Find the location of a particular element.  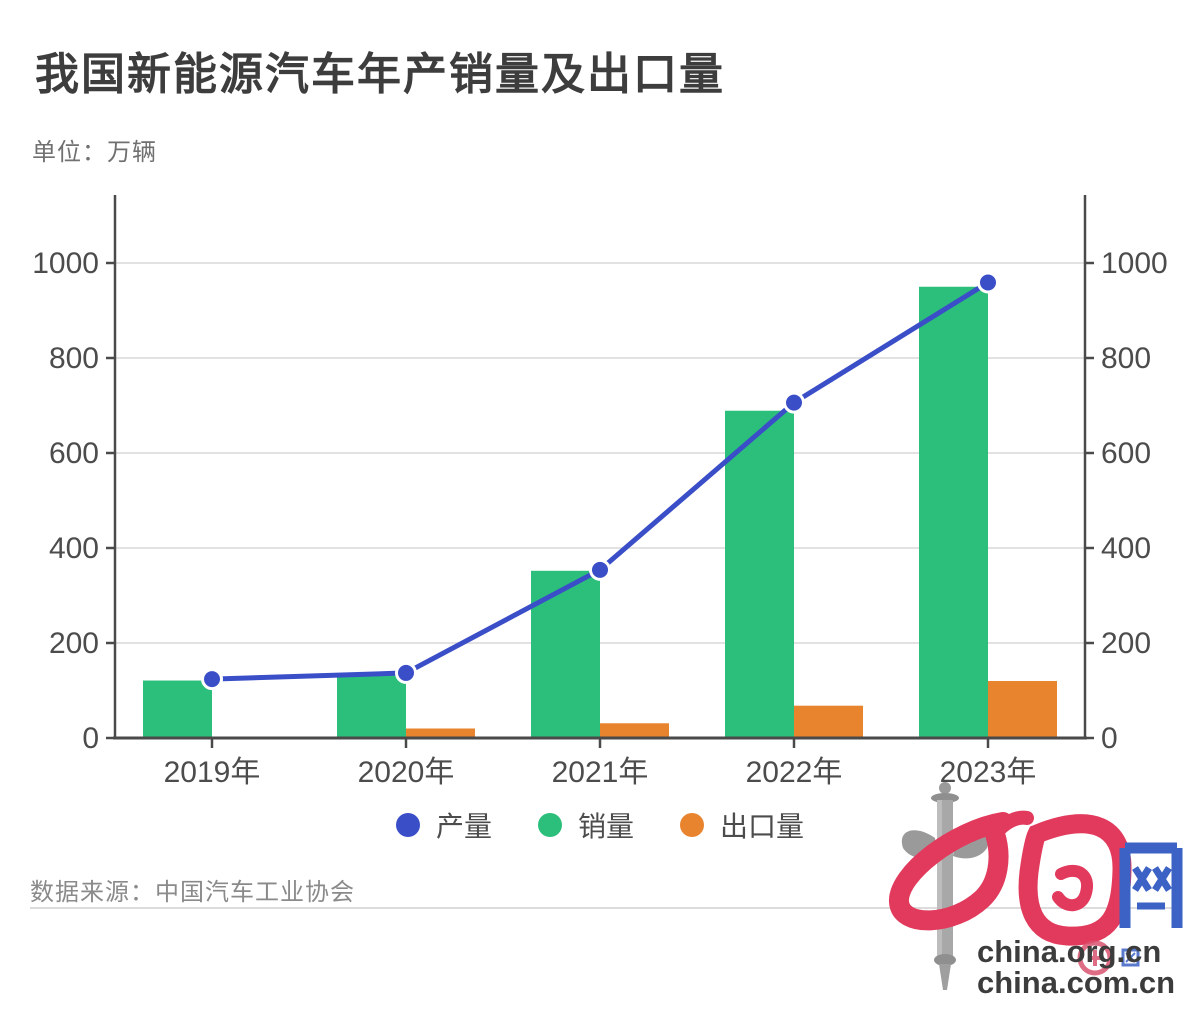

export-legend-dot-icon is located at coordinates (692, 825).